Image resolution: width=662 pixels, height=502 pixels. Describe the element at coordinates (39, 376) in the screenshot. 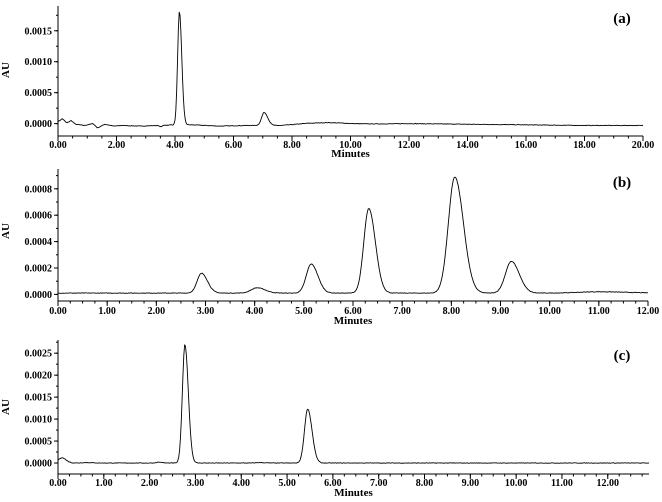

I see `y-tick-label: 0.0020` at that location.